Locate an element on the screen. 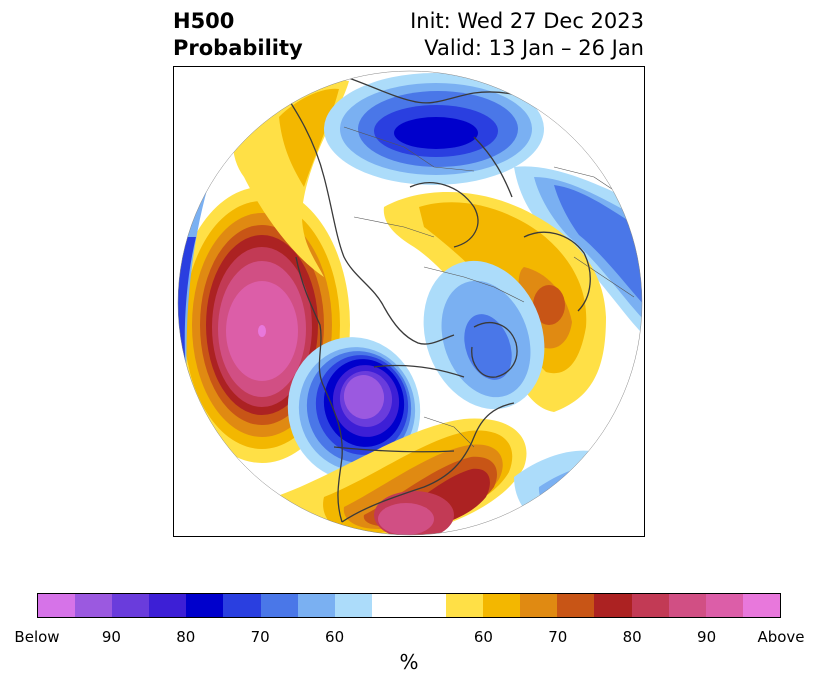 Image resolution: width=819 pixels, height=686 pixels. alaska-above-band is located at coordinates (290, 178).